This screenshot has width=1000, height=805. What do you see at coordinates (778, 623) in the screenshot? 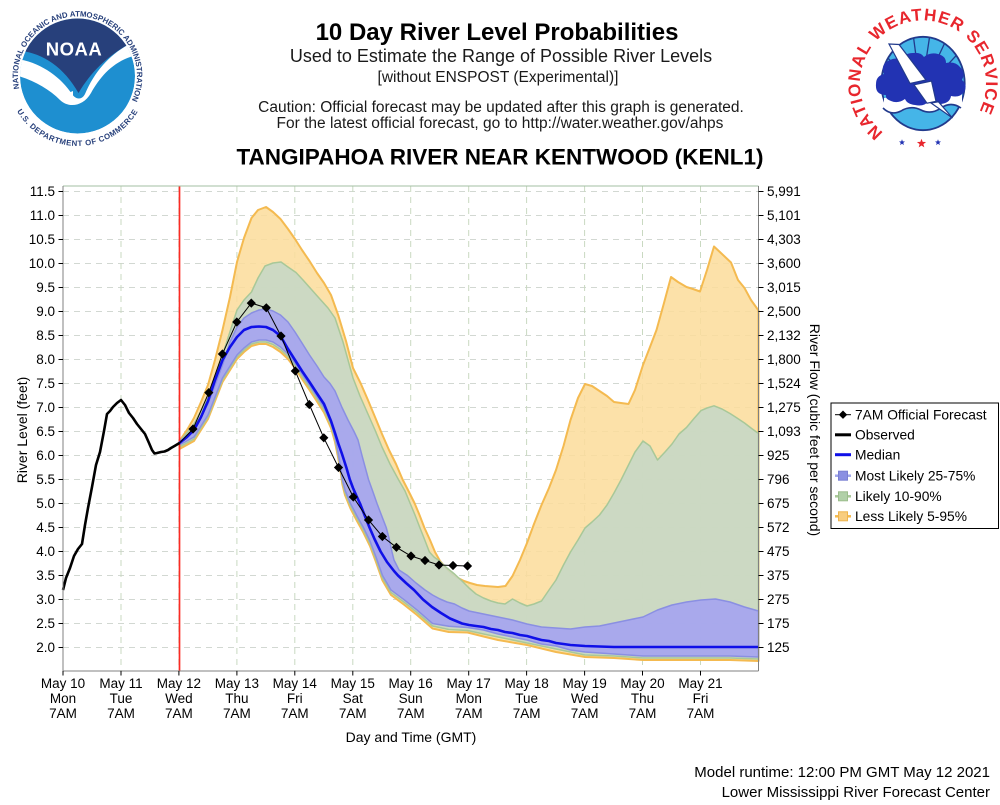
I see `svg-text: 175` at bounding box center [778, 623].